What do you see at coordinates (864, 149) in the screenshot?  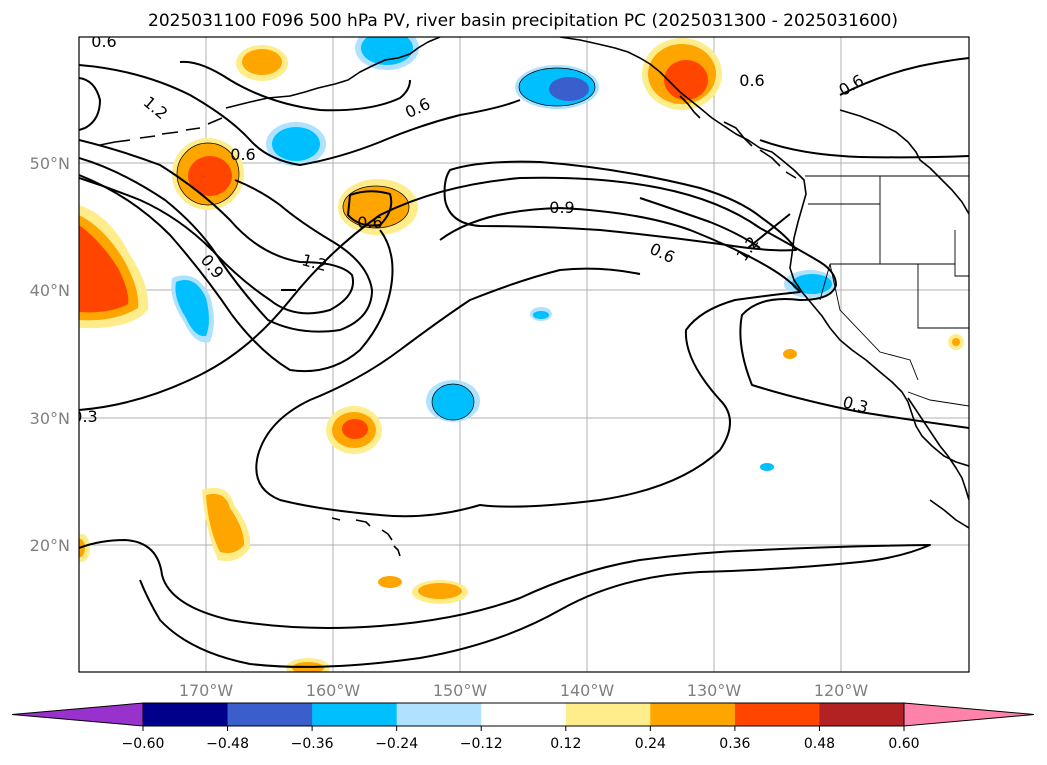 I see `pv-contour-ne-0.6` at bounding box center [864, 149].